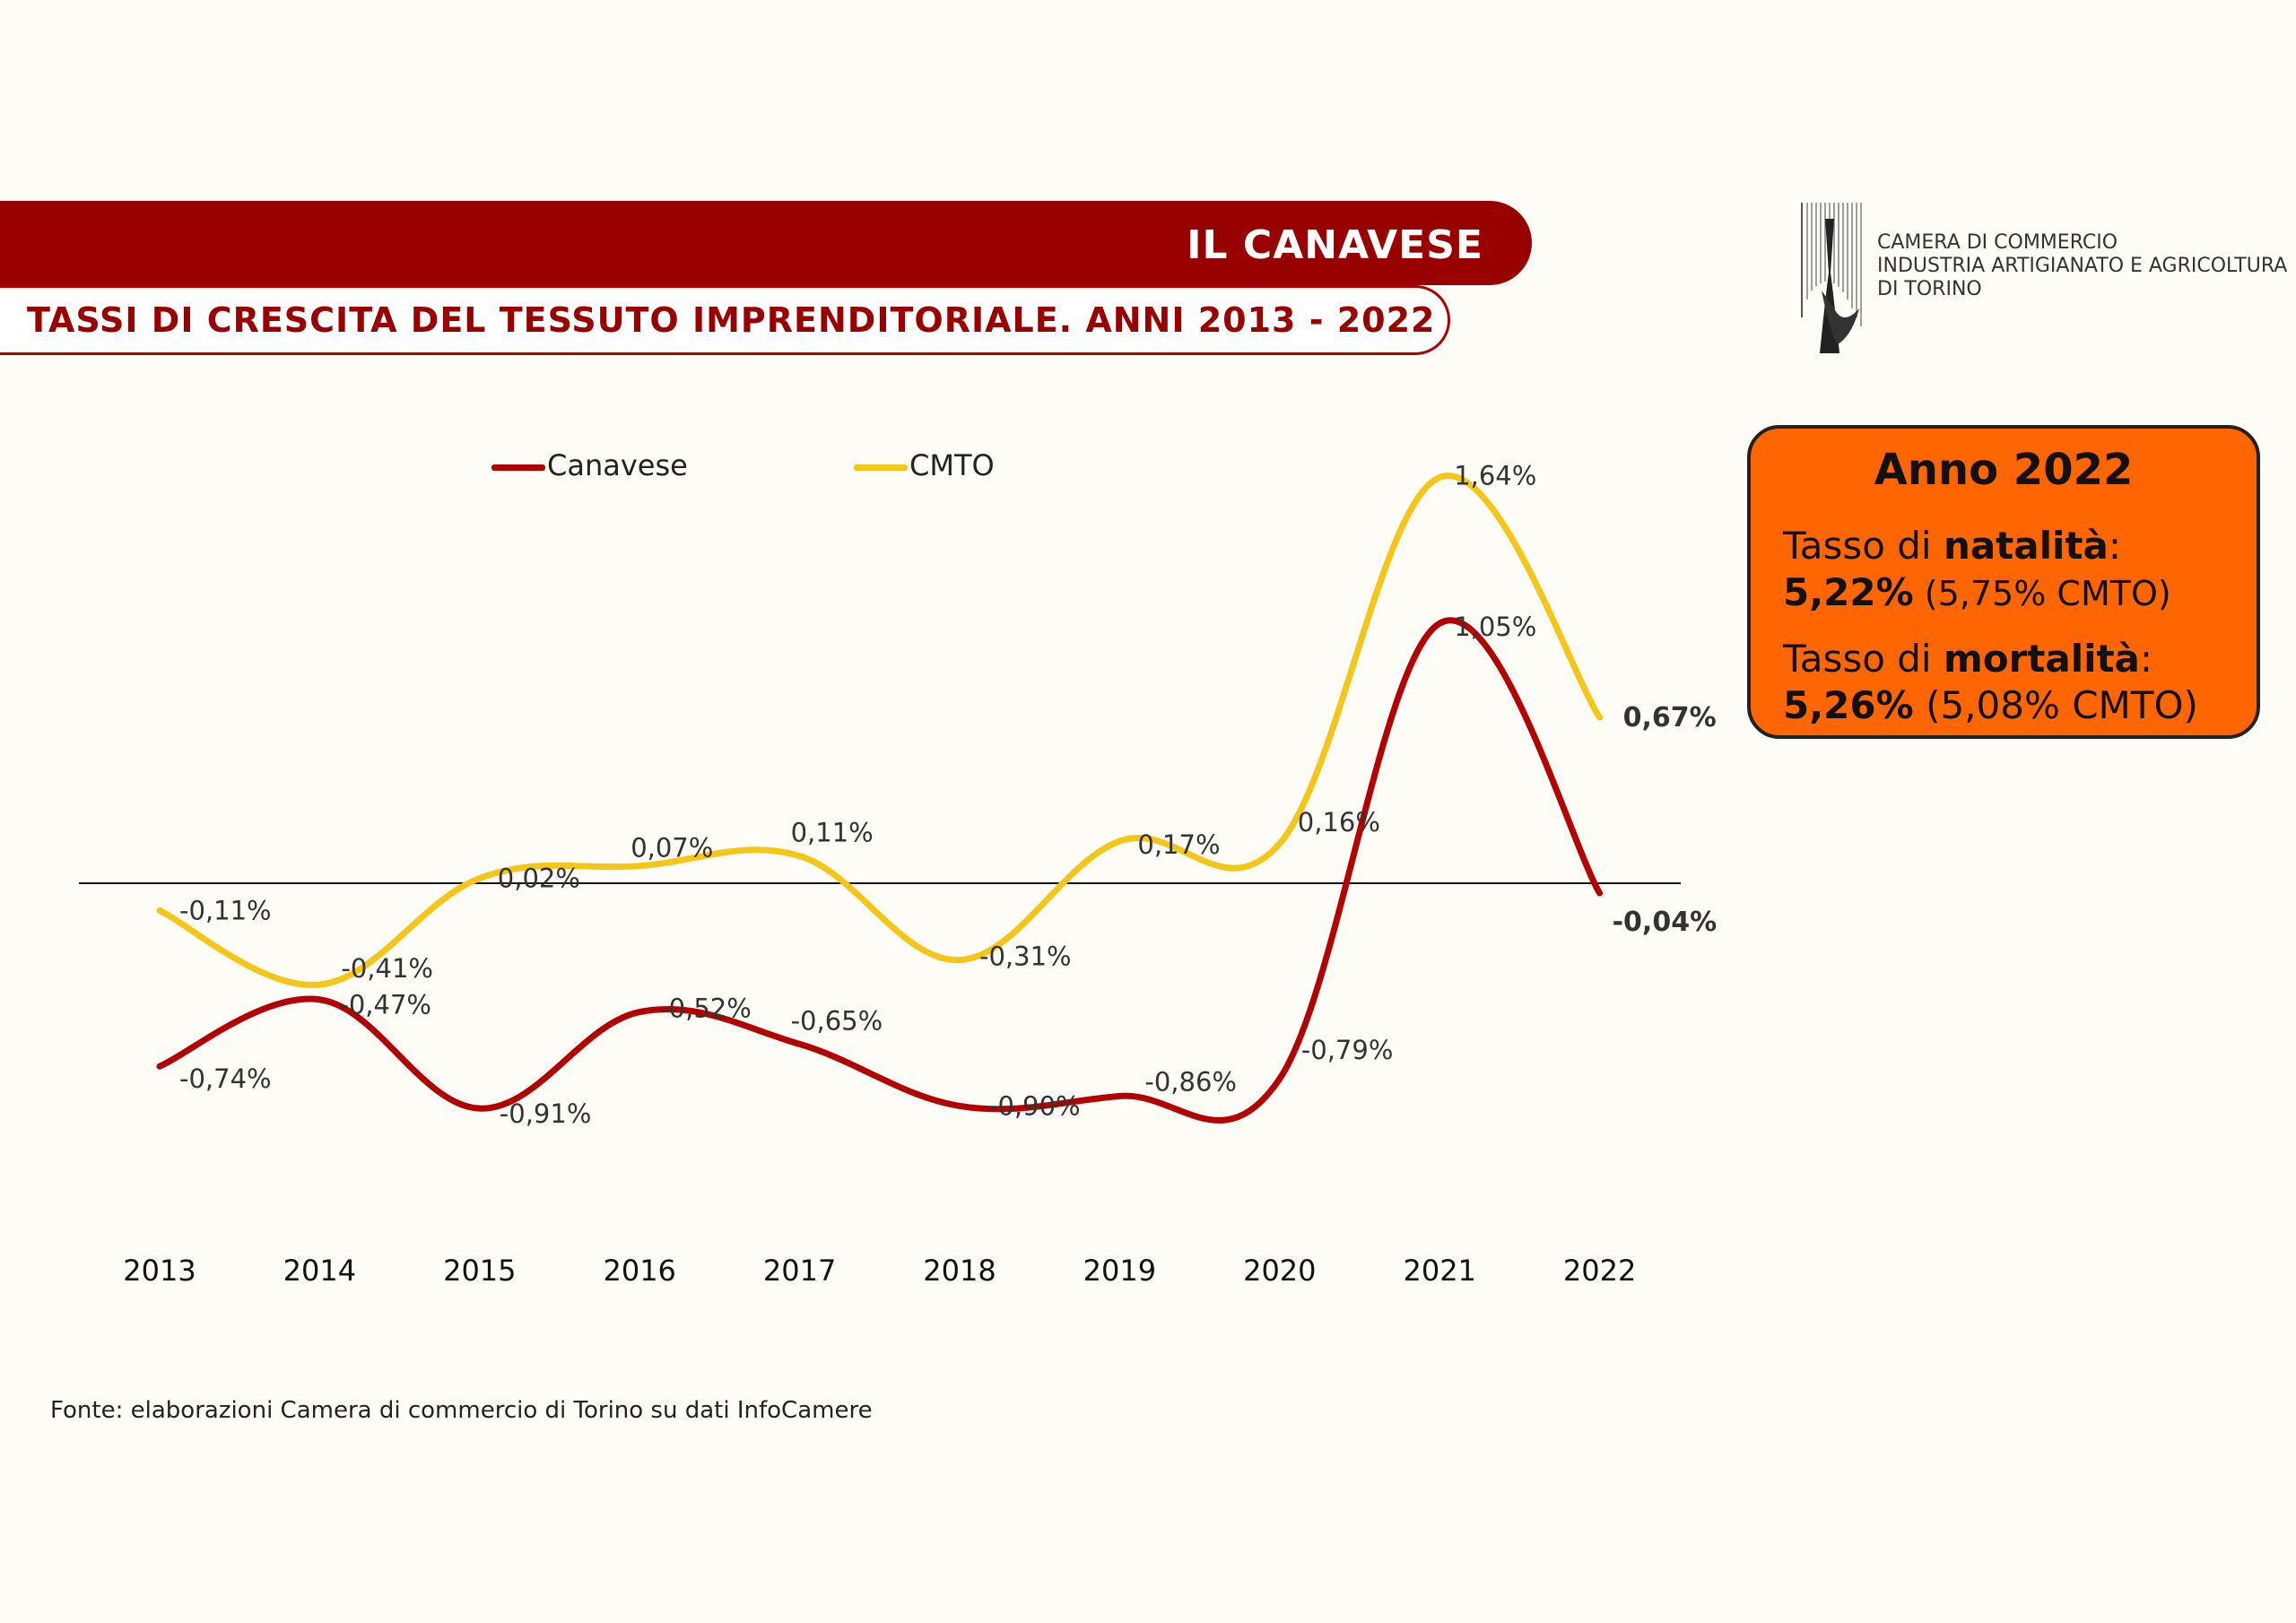  Describe the element at coordinates (1990, 705) in the screenshot. I see `mortalita-value: 5,26% (5,08% CMTO)` at that location.